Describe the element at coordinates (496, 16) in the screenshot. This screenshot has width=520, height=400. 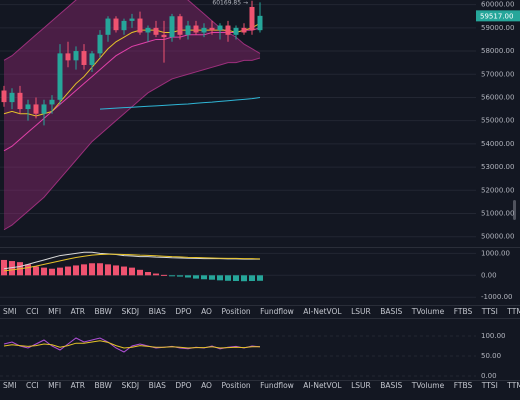
I see `last-price-label: 59517.00` at that location.